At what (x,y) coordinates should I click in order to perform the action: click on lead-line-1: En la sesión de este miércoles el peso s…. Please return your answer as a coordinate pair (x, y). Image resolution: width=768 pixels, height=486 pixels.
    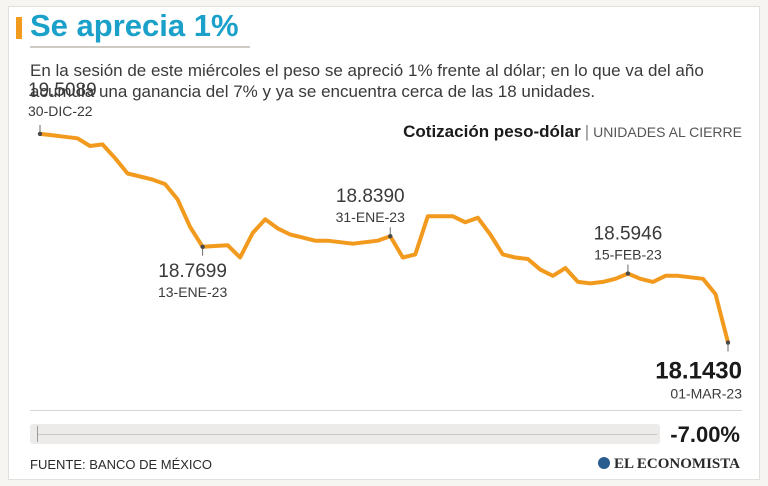
    Looking at the image, I should click on (367, 70).